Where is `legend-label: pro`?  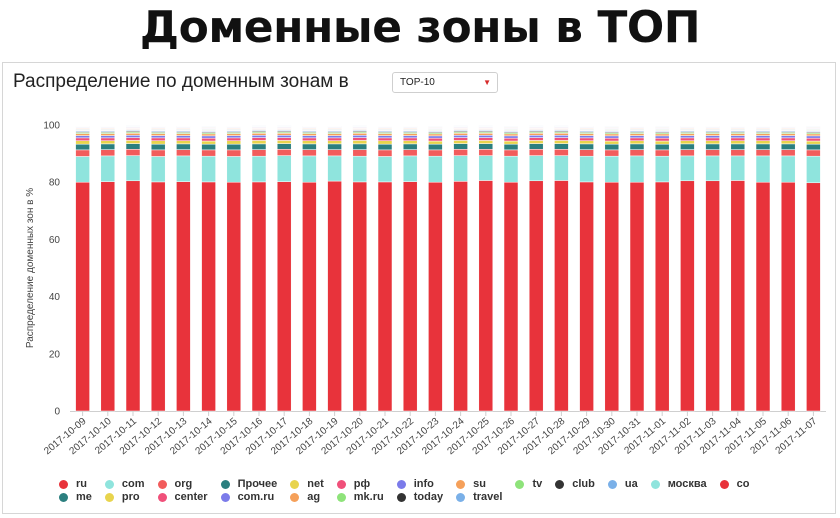
legend-label: pro is located at coordinates (130, 497).